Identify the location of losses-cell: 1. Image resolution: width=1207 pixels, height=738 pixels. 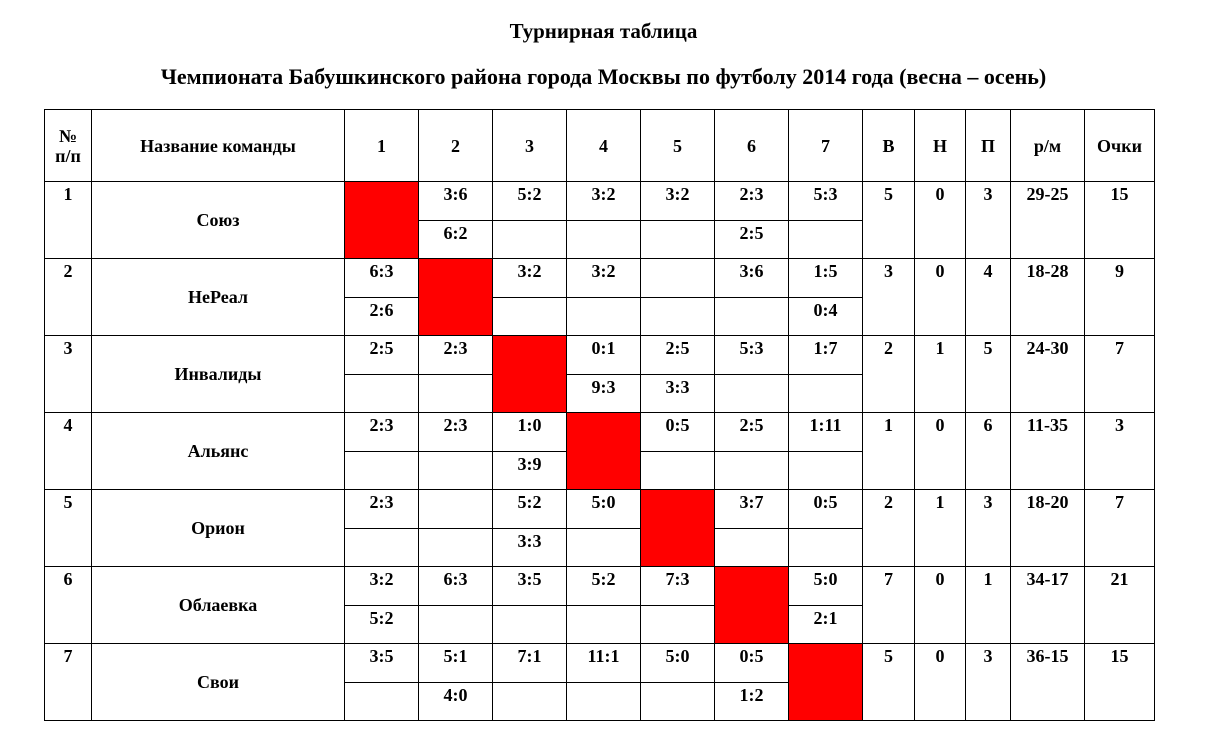
(988, 605).